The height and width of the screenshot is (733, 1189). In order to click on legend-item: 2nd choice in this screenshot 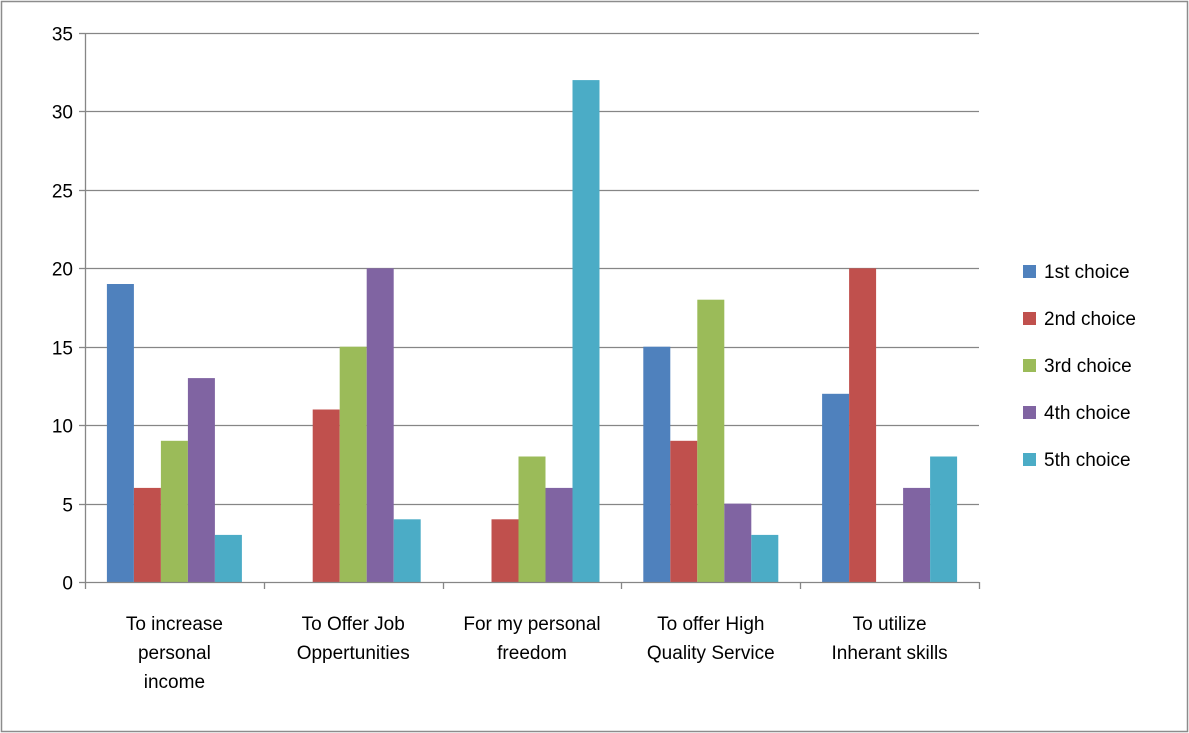, I will do `click(1079, 319)`.